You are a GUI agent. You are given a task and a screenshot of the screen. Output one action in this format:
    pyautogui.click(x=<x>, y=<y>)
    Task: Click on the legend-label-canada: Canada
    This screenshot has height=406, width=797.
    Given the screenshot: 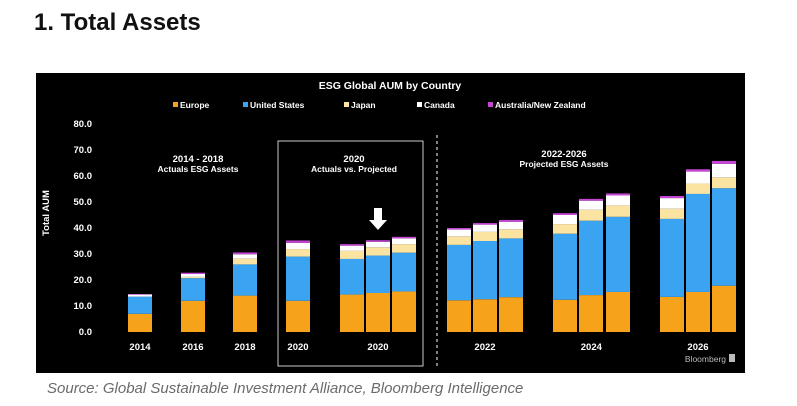 What is the action you would take?
    pyautogui.click(x=439, y=105)
    